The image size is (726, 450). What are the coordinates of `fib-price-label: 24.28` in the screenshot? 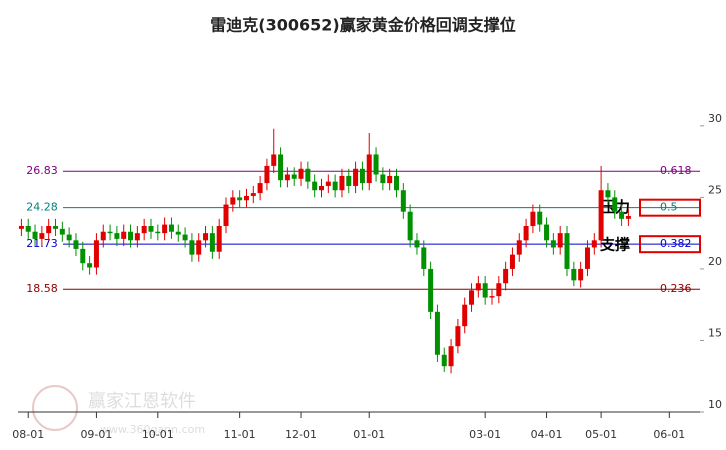 It's located at (42, 207).